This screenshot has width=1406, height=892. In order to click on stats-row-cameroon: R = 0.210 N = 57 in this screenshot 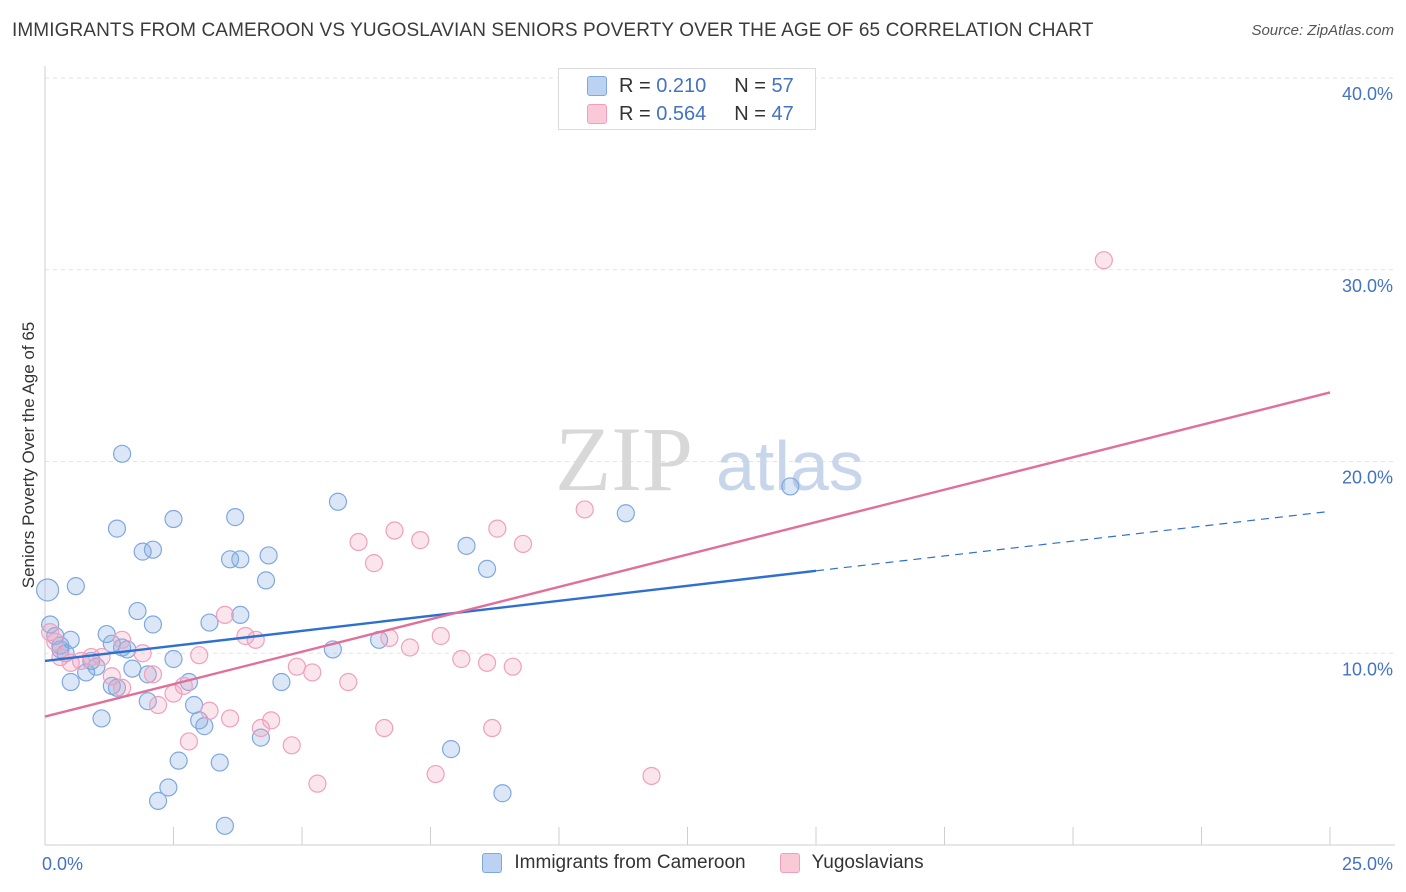, I will do `click(690, 86)`.